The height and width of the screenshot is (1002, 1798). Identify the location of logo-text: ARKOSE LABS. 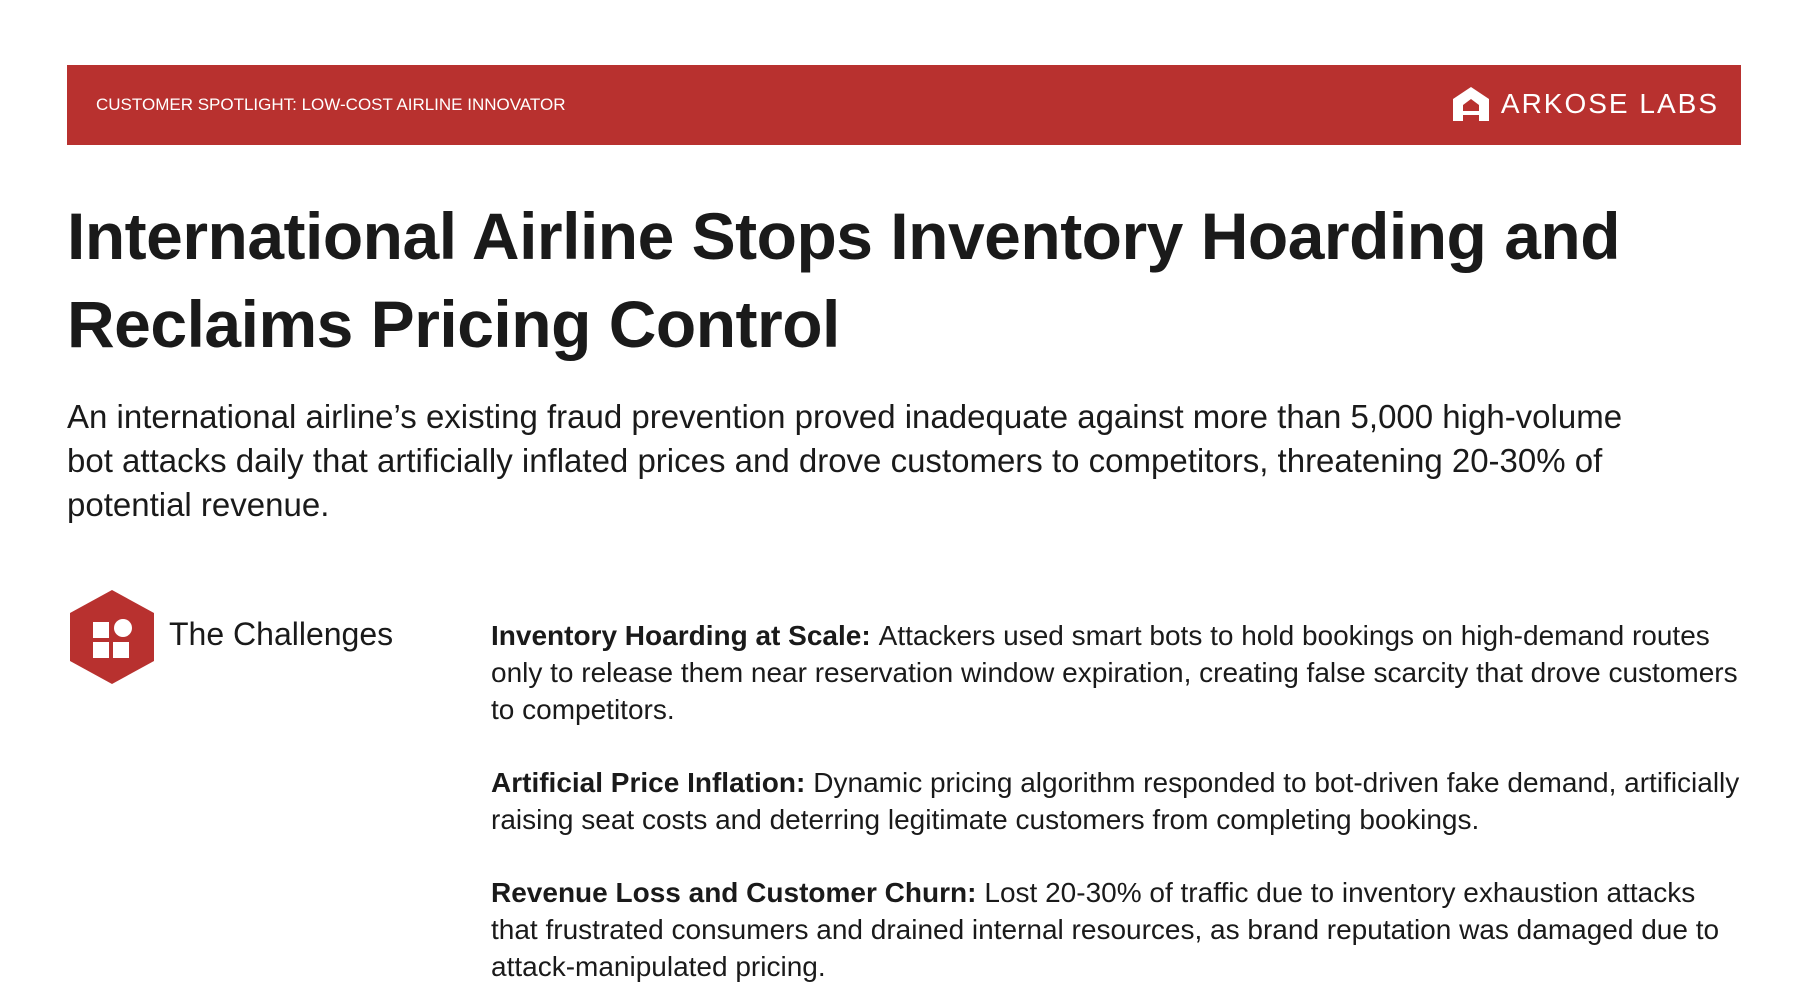
(1609, 103).